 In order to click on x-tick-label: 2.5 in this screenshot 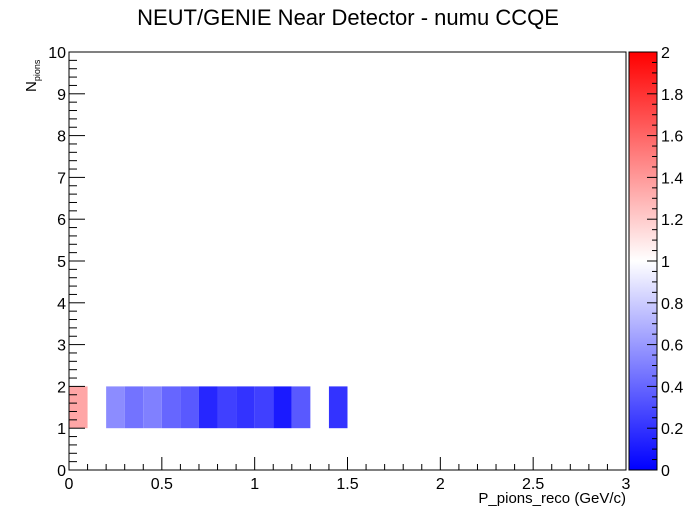, I will do `click(533, 484)`.